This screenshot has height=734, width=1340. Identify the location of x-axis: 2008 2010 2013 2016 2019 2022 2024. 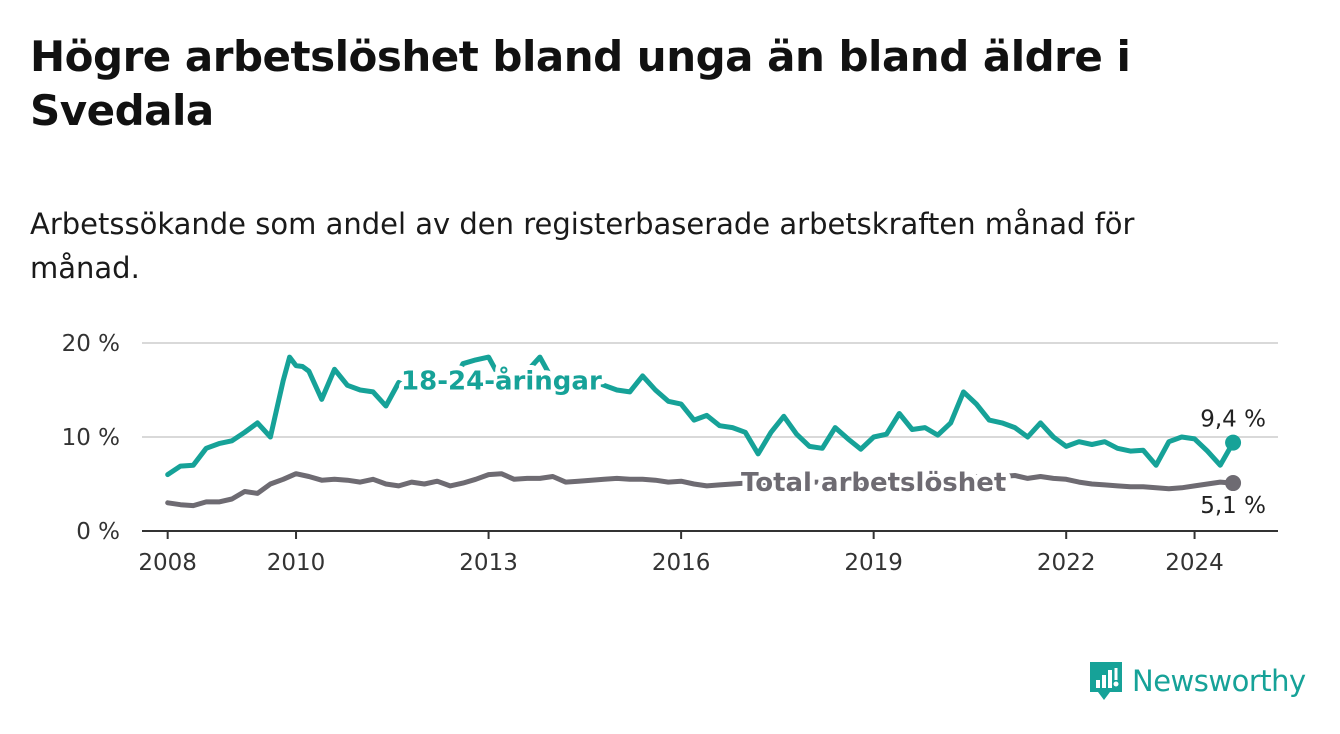
(708, 553).